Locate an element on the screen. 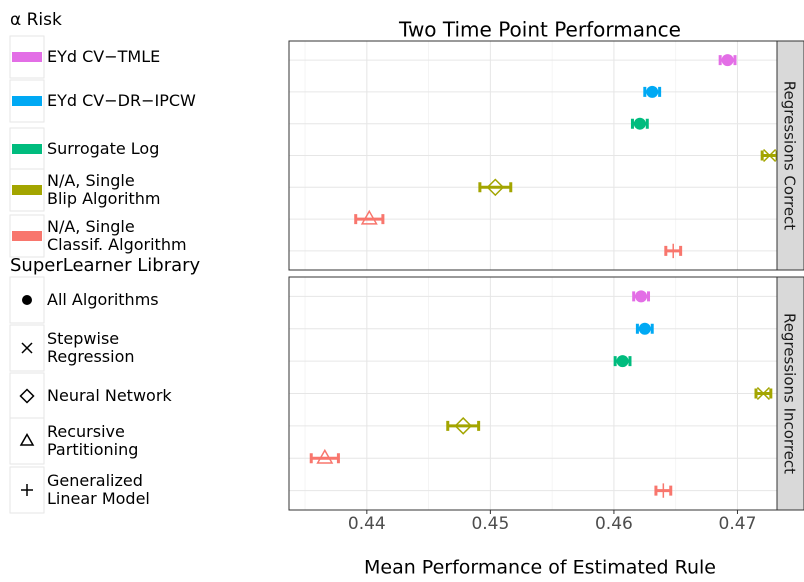 Image resolution: width=804 pixels, height=582 pixels. strip-label: Regressions Incorrect is located at coordinates (790, 393).